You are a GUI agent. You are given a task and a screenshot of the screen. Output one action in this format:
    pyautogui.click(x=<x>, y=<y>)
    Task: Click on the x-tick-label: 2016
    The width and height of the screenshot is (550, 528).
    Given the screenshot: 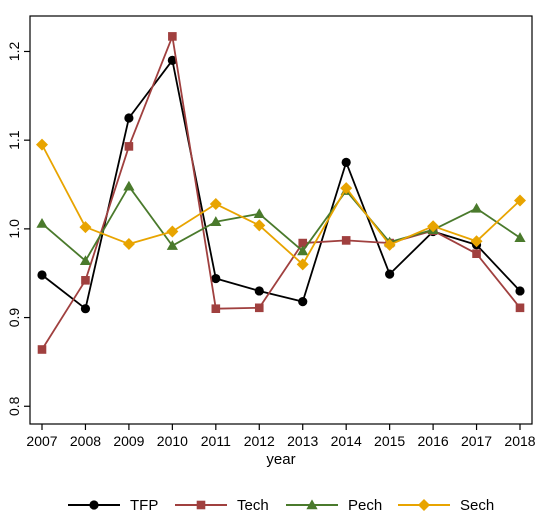 What is the action you would take?
    pyautogui.click(x=433, y=441)
    